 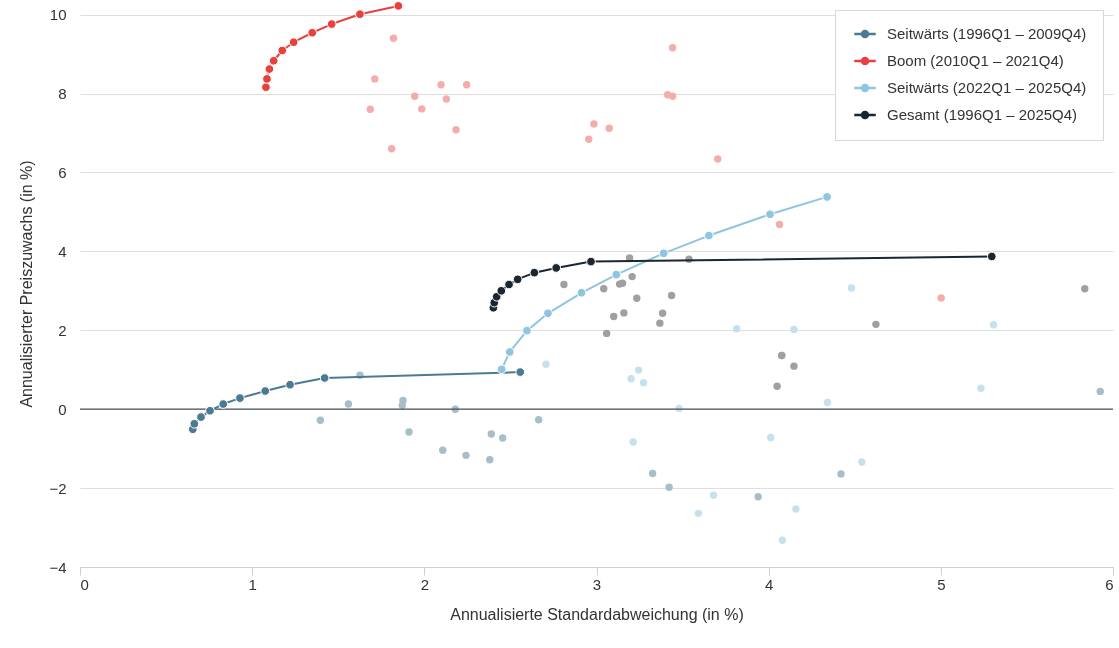 What do you see at coordinates (1109, 584) in the screenshot?
I see `x-tick-label: 6` at bounding box center [1109, 584].